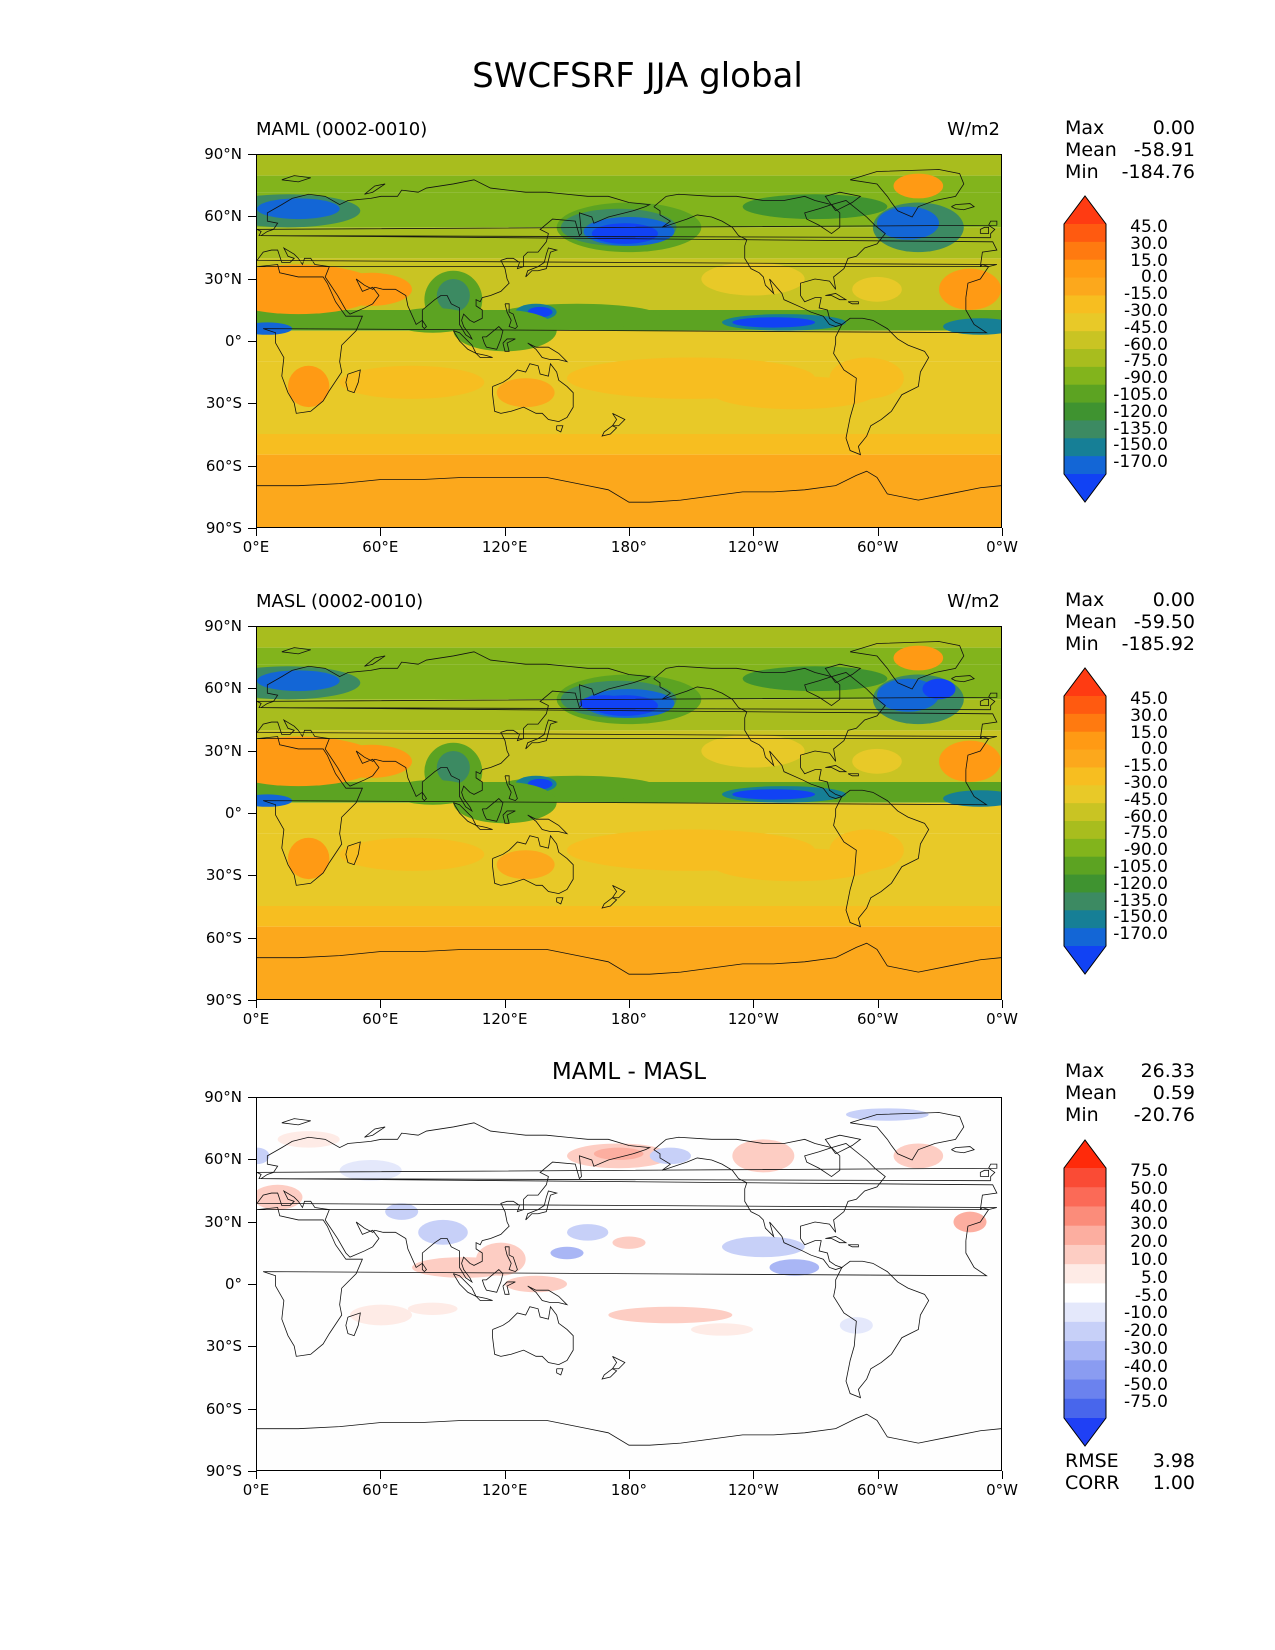 This screenshot has height=1650, width=1275. I want to click on stat-label: Min, so click(1082, 1115).